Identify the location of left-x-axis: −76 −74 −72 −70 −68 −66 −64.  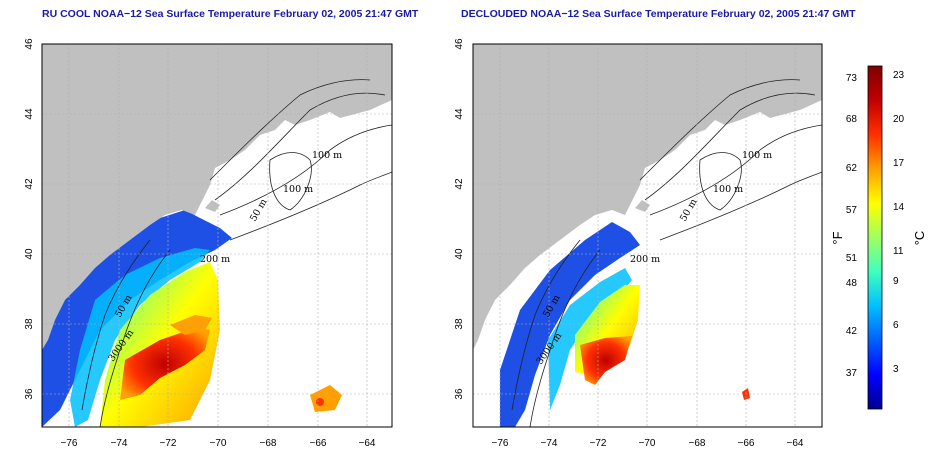
(218, 443).